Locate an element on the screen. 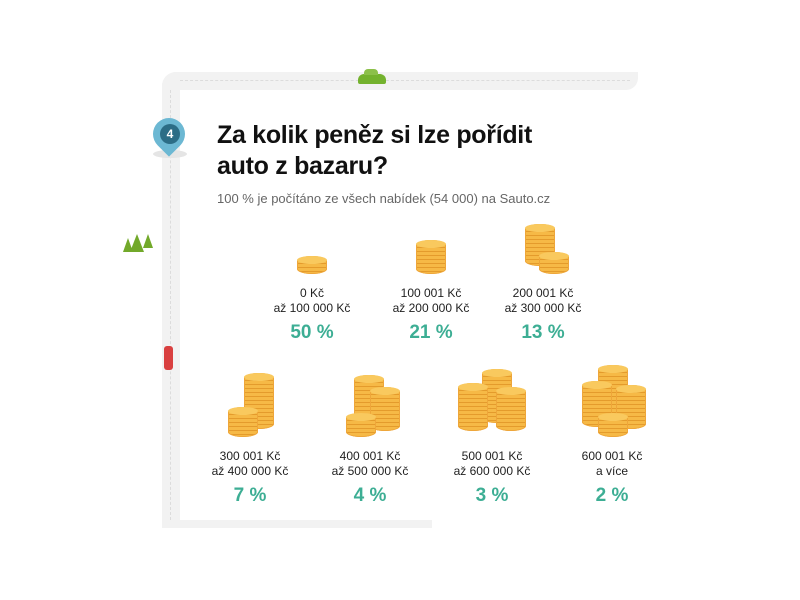 Image resolution: width=800 pixels, height=600 pixels. percent-label: 7 % is located at coordinates (250, 495).